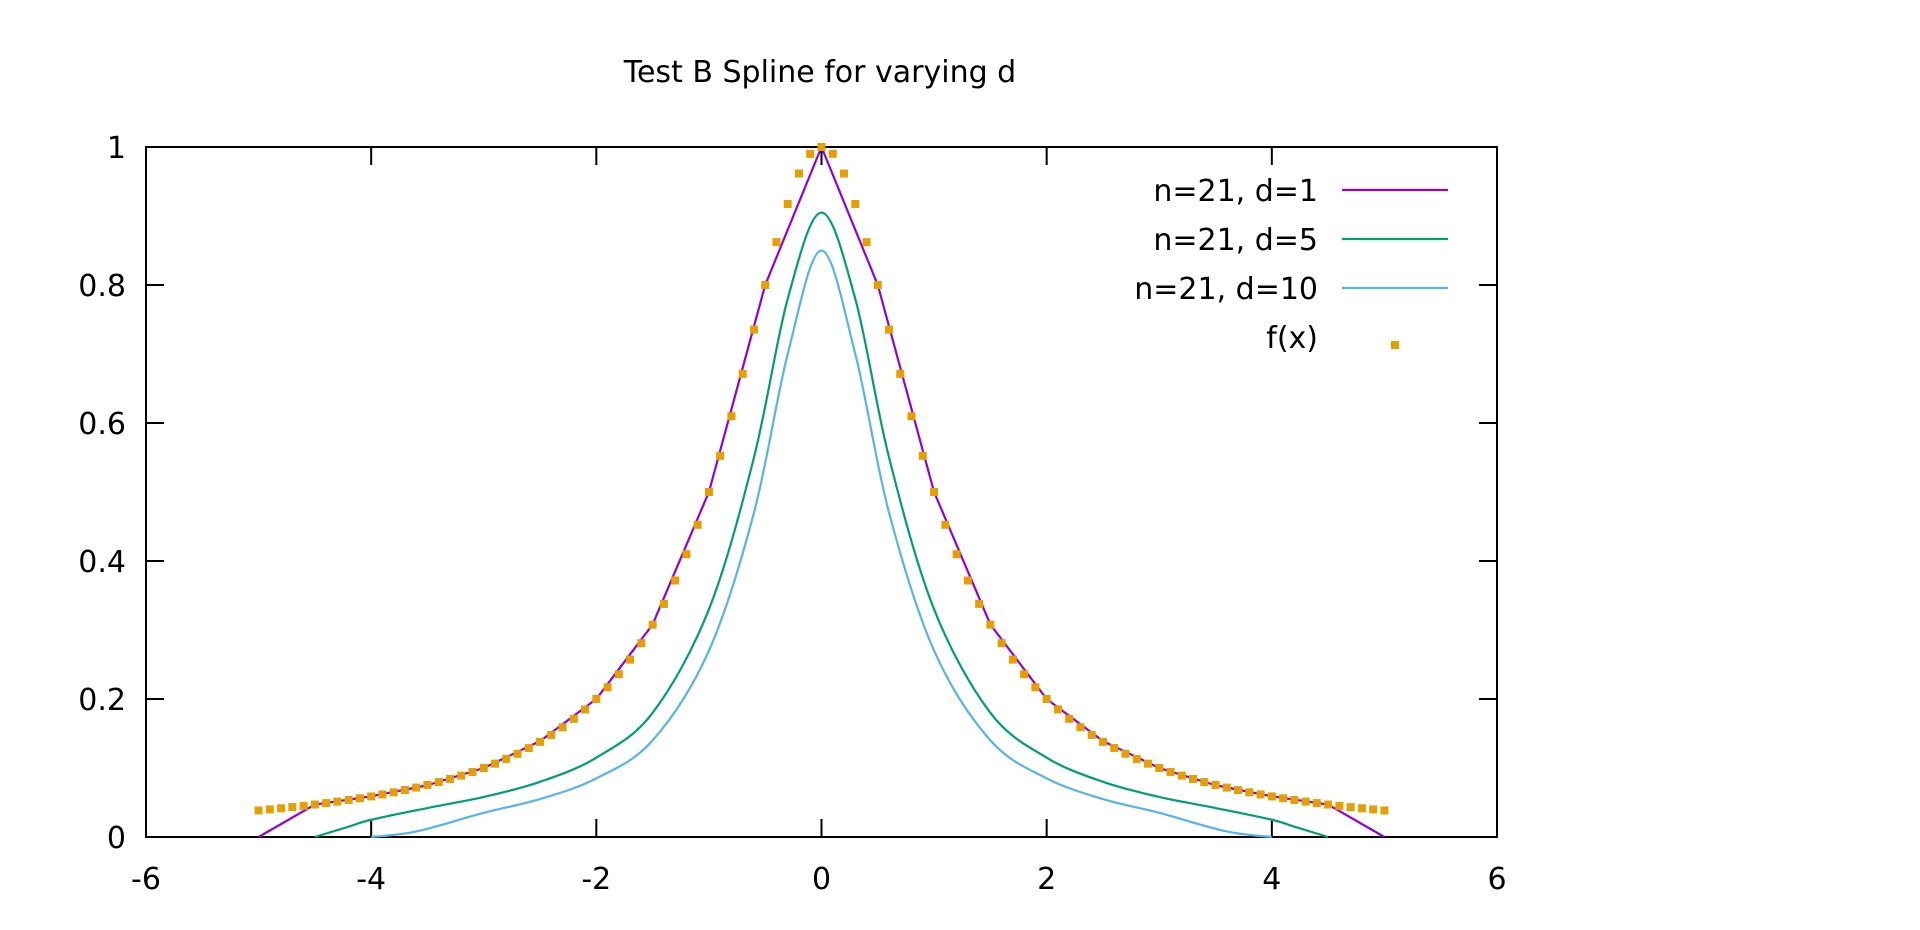  What do you see at coordinates (1235, 240) in the screenshot?
I see `legend-label: n=21, d=5` at bounding box center [1235, 240].